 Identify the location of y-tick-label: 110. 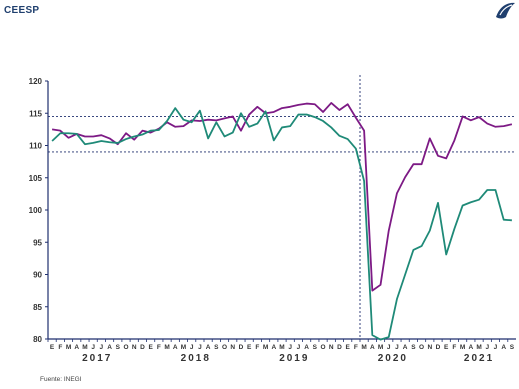
(35, 146).